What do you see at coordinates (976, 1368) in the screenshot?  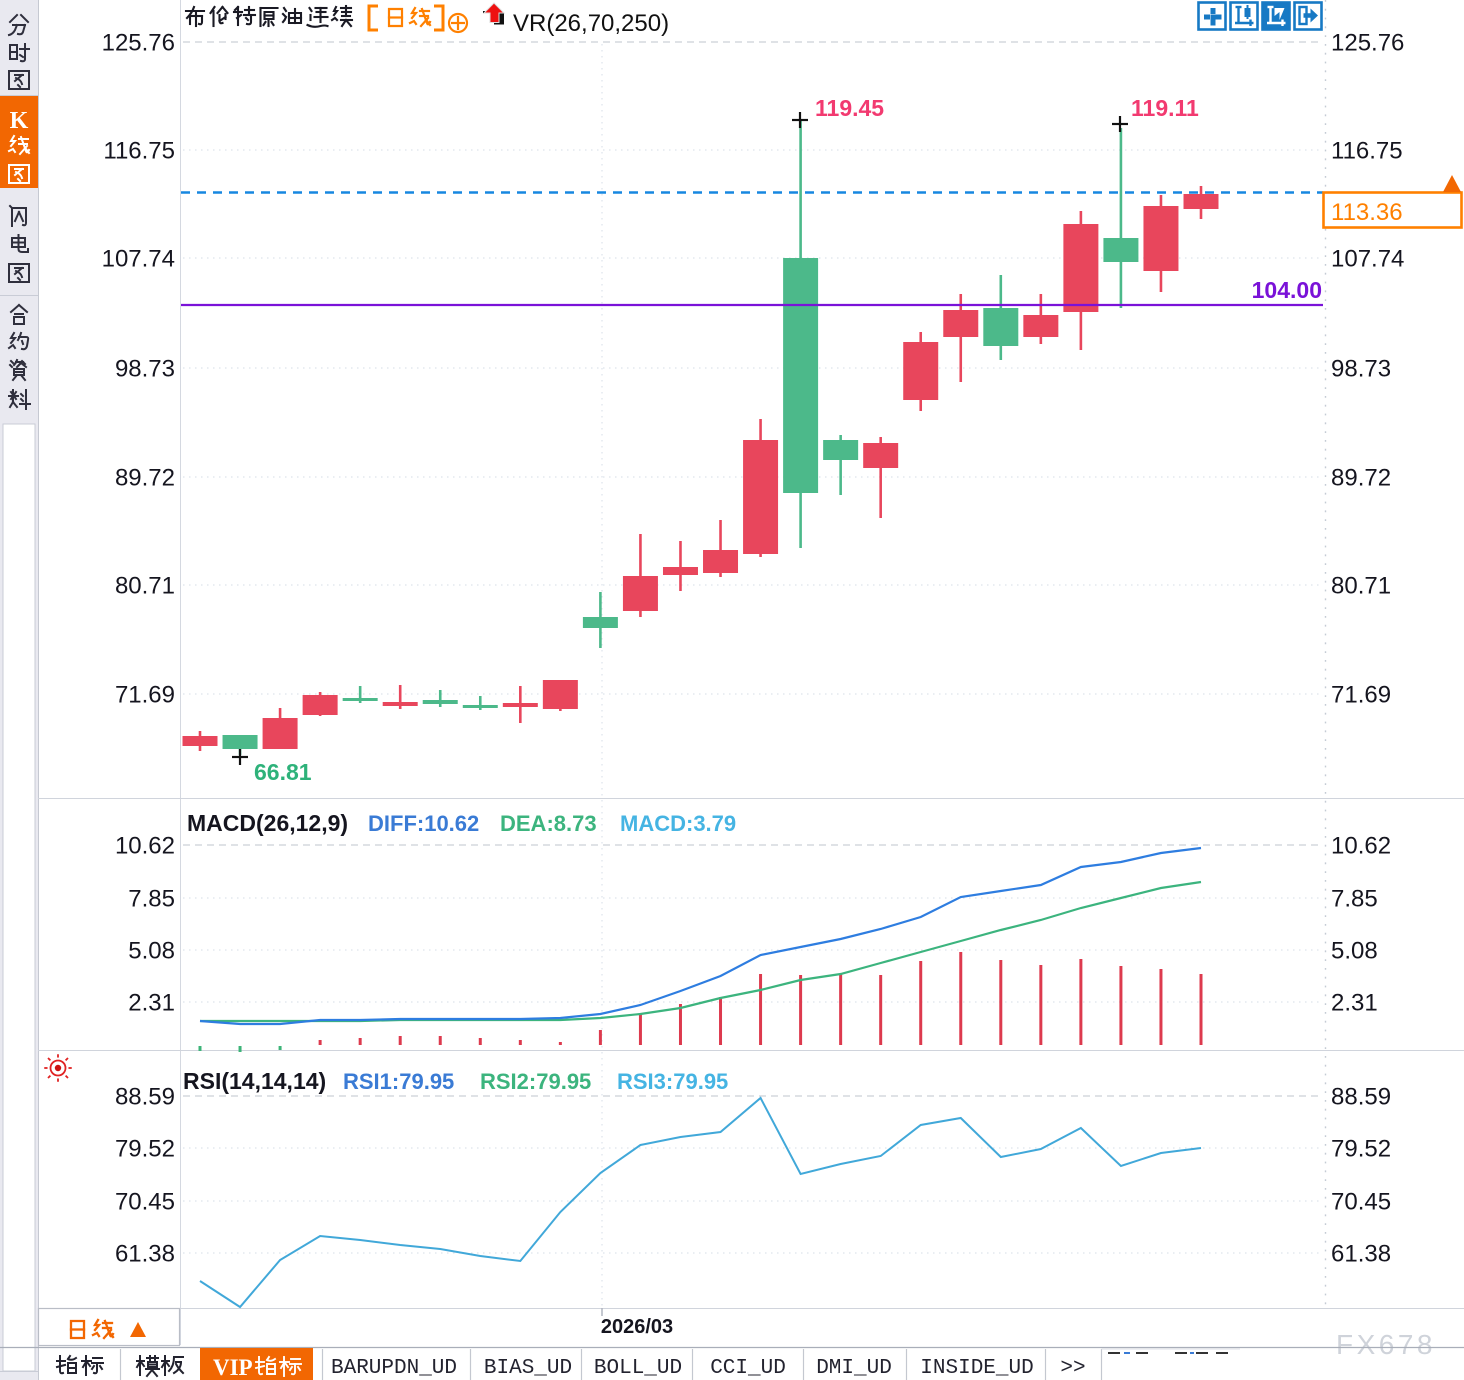 I see `svg-text: INSIDE_UD` at bounding box center [976, 1368].